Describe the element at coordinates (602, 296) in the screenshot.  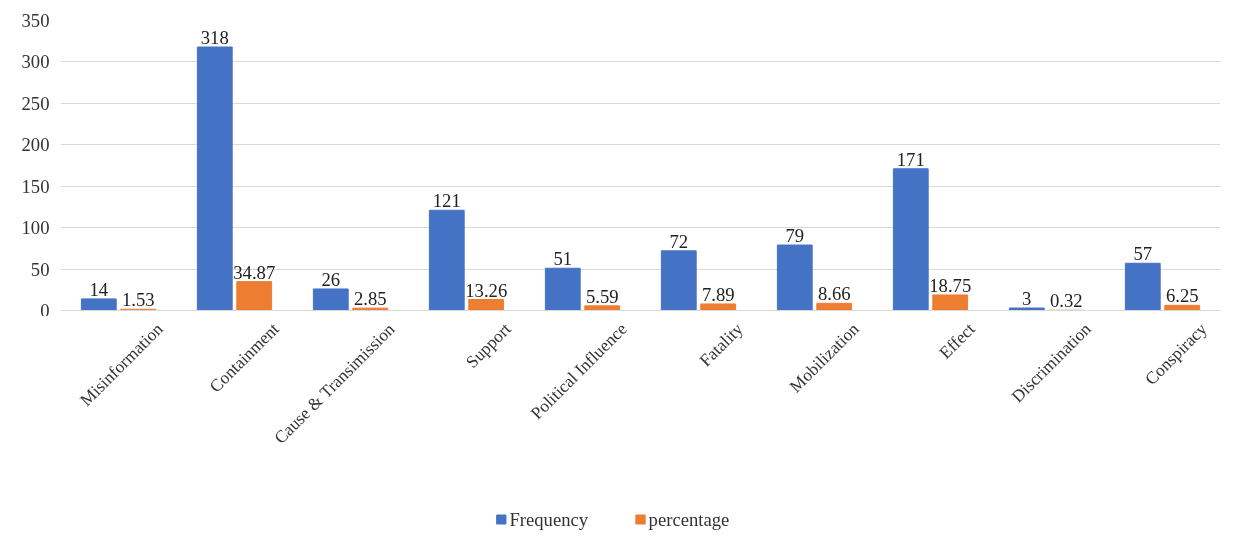
I see `data-label: 5.59` at that location.